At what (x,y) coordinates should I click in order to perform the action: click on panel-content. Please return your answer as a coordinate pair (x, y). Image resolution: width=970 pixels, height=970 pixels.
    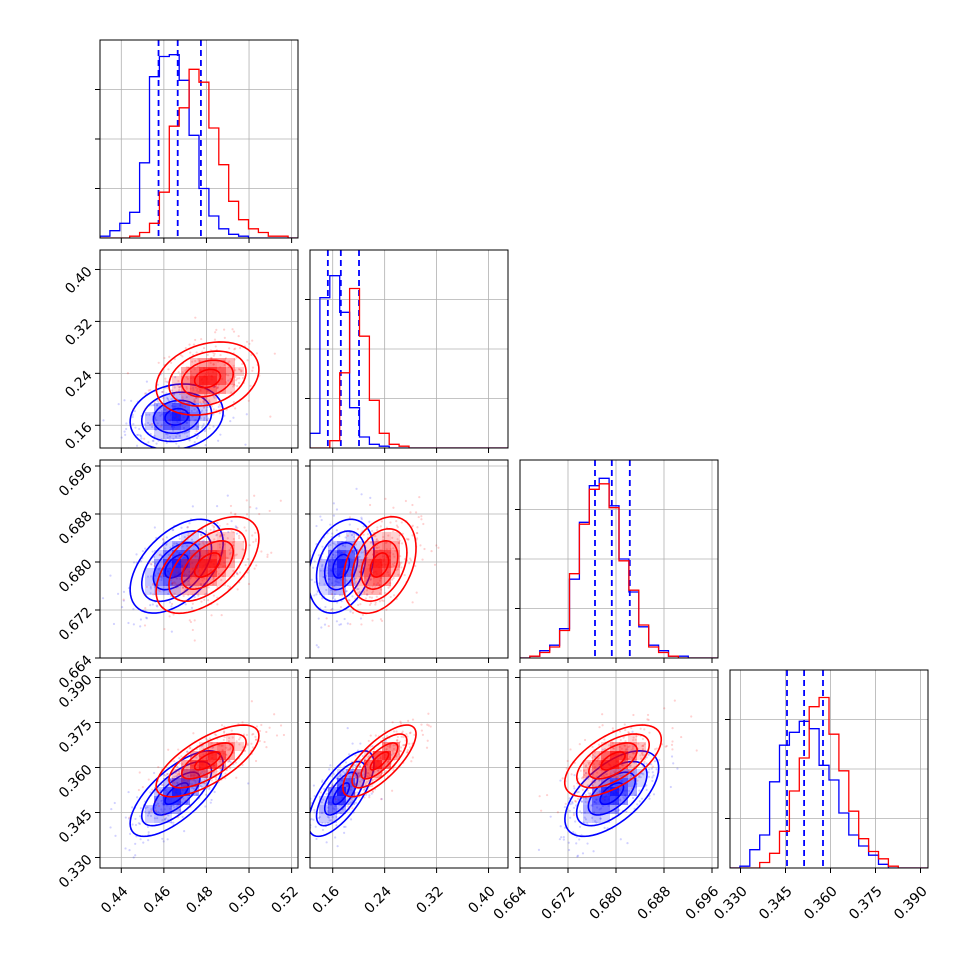
    Looking at the image, I should click on (619, 559).